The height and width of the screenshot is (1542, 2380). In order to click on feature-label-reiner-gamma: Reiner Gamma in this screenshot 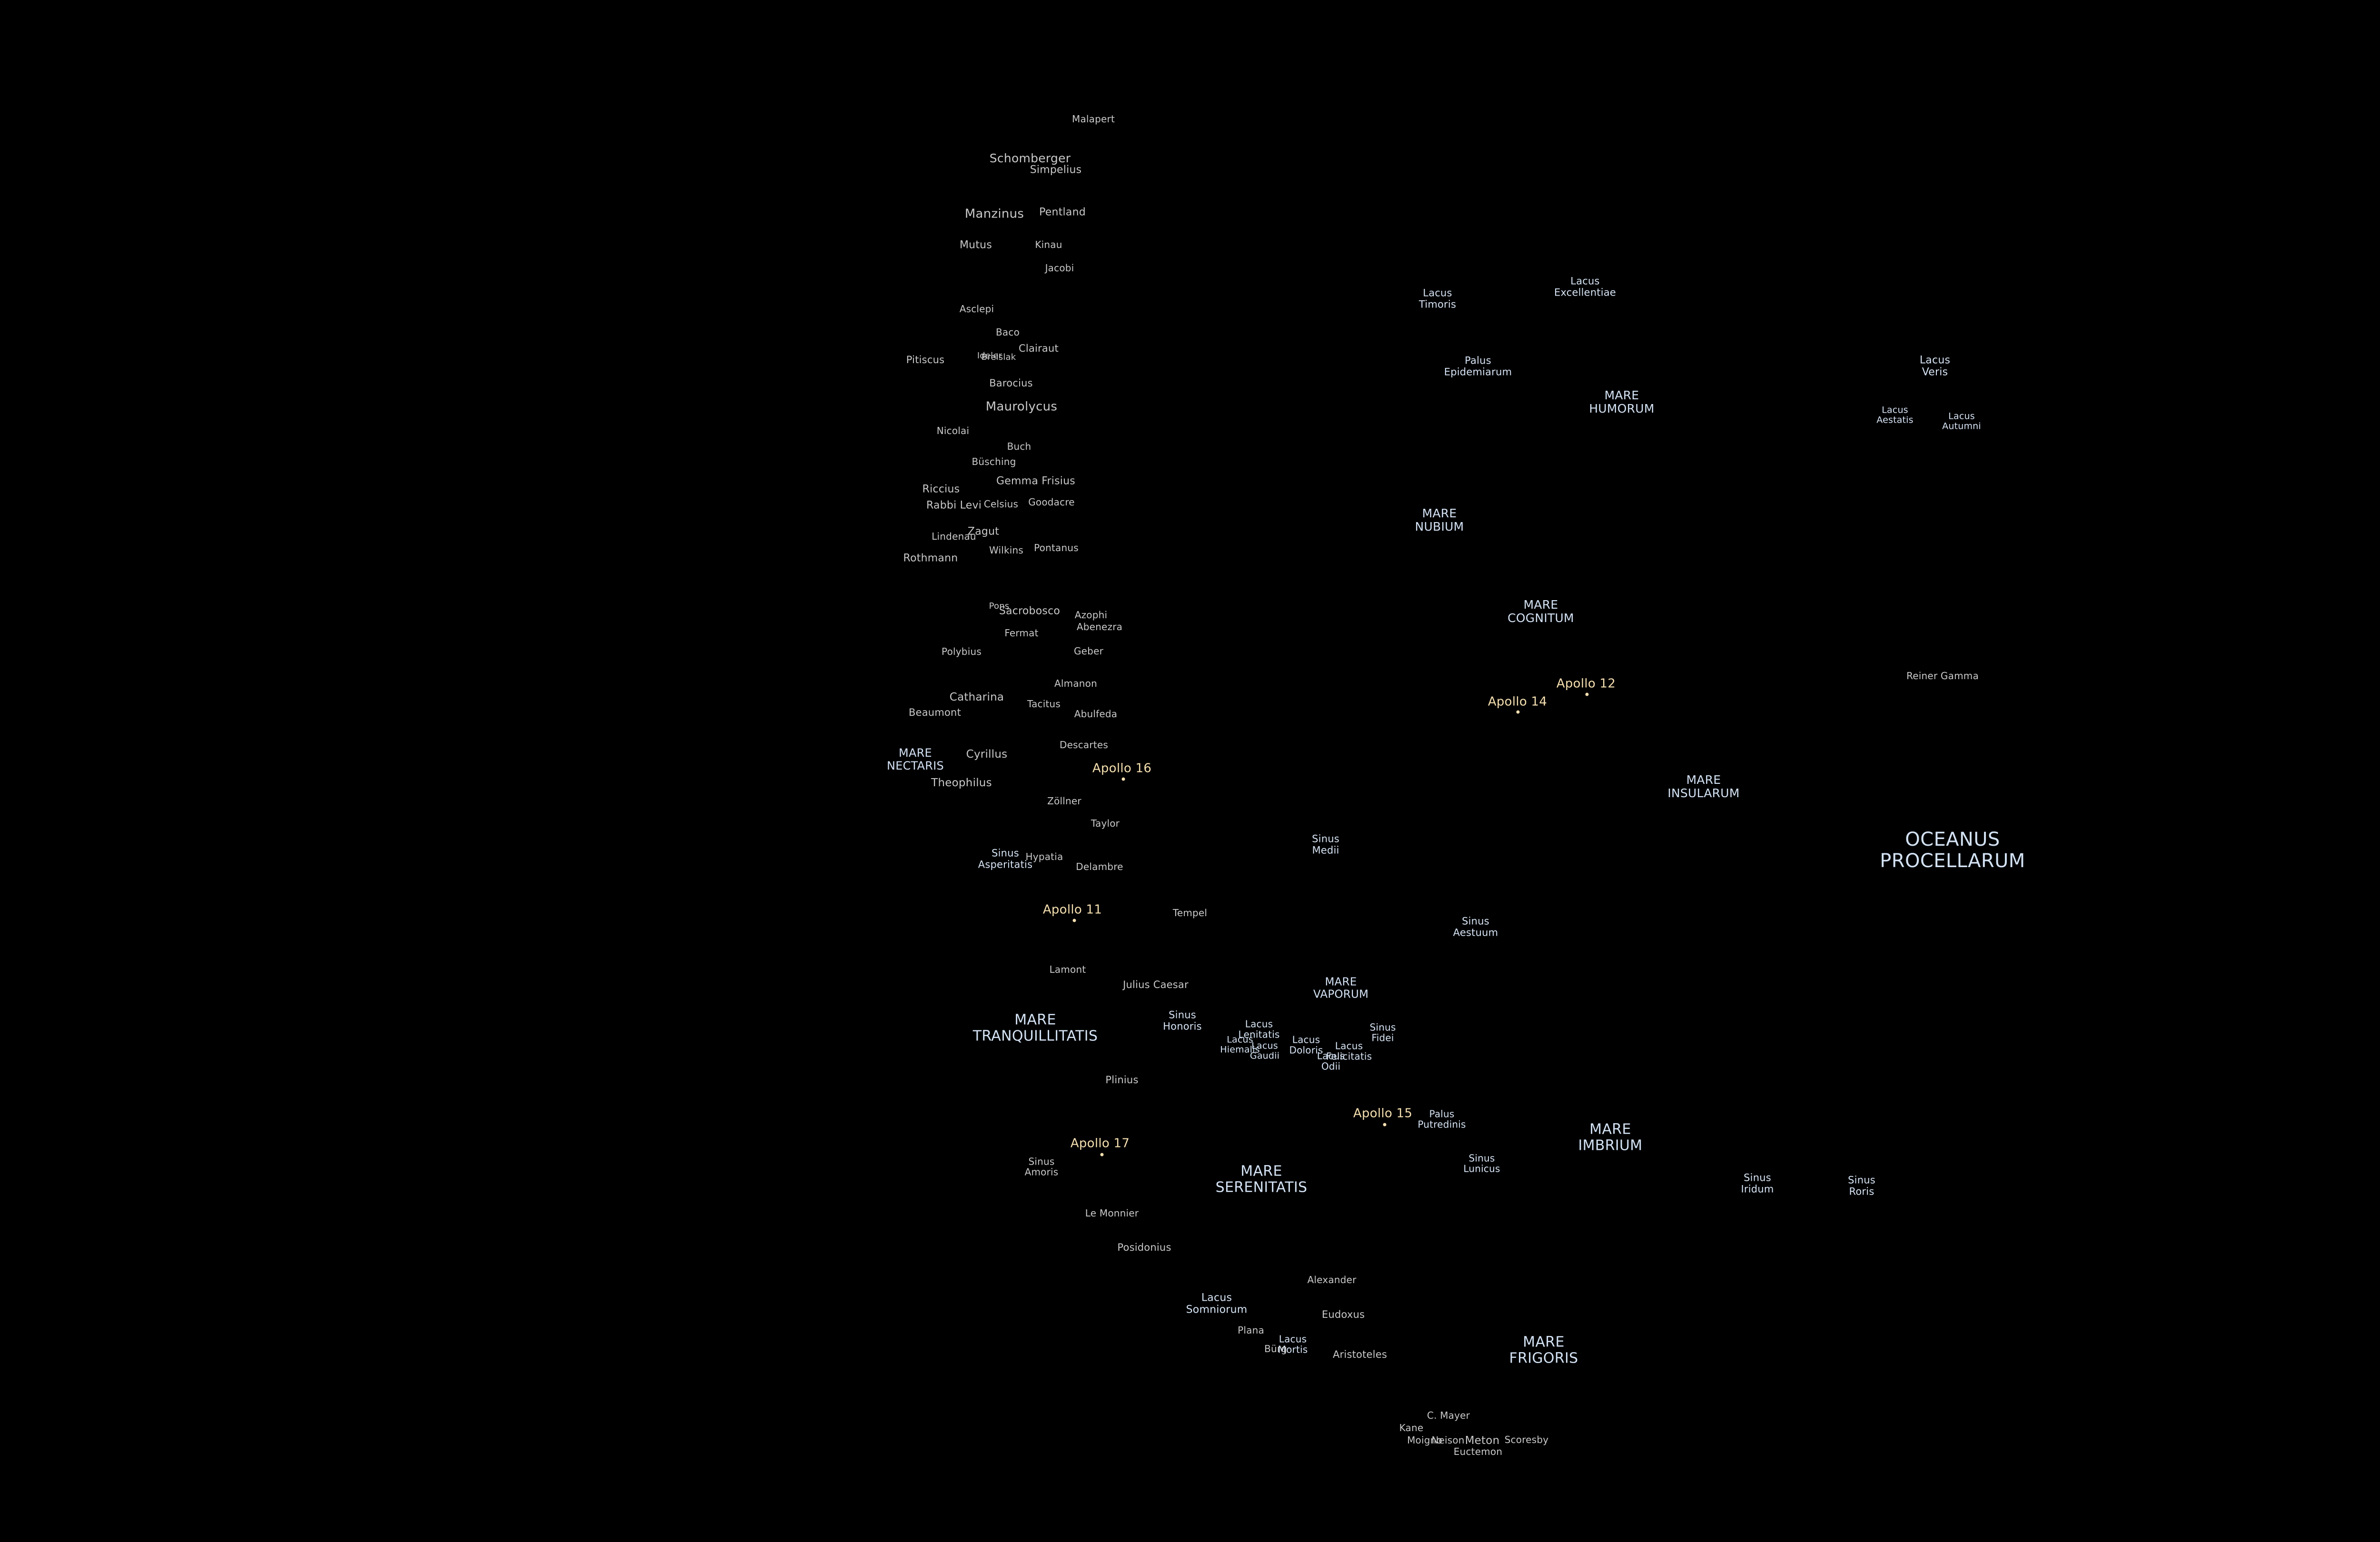, I will do `click(1942, 676)`.